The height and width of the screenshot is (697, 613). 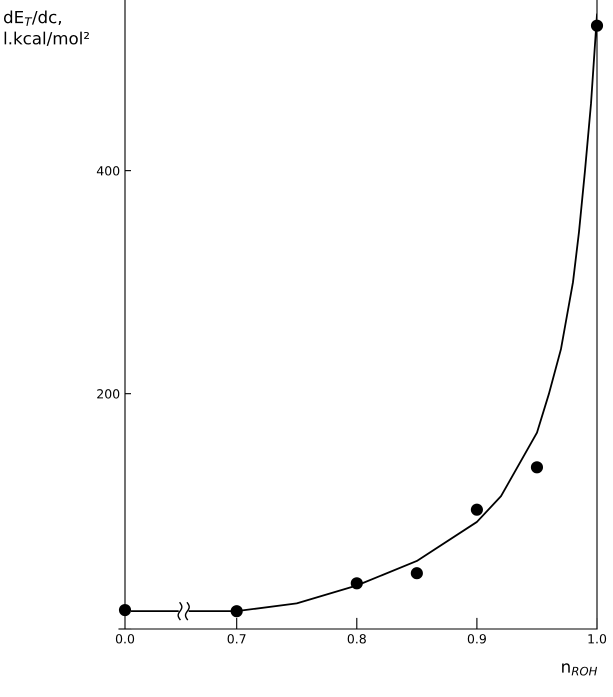 What do you see at coordinates (237, 639) in the screenshot?
I see `x-tick-label: 0.7` at bounding box center [237, 639].